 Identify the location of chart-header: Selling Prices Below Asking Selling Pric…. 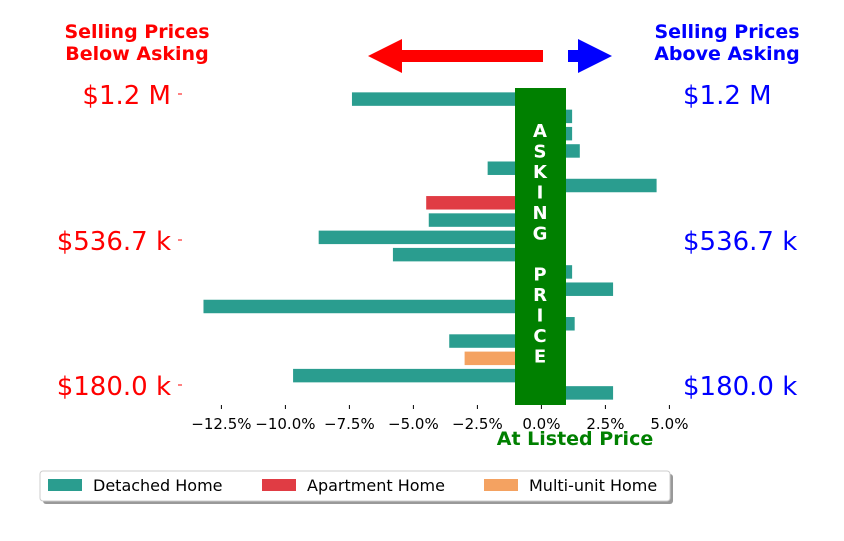
(431, 43).